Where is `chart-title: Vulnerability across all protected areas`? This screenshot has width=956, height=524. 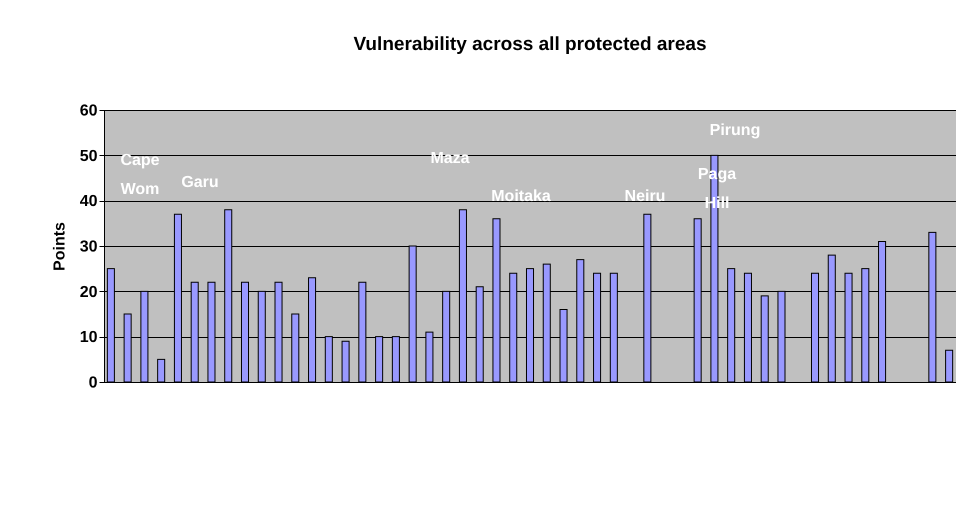 chart-title: Vulnerability across all protected areas is located at coordinates (530, 44).